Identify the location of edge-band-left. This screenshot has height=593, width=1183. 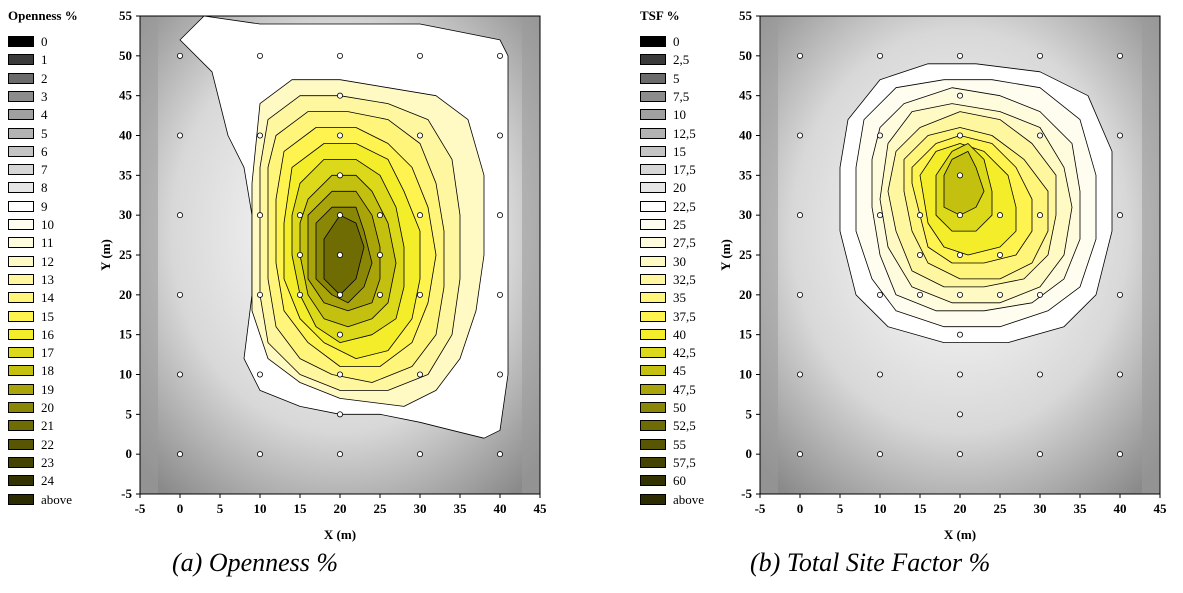
(149, 255).